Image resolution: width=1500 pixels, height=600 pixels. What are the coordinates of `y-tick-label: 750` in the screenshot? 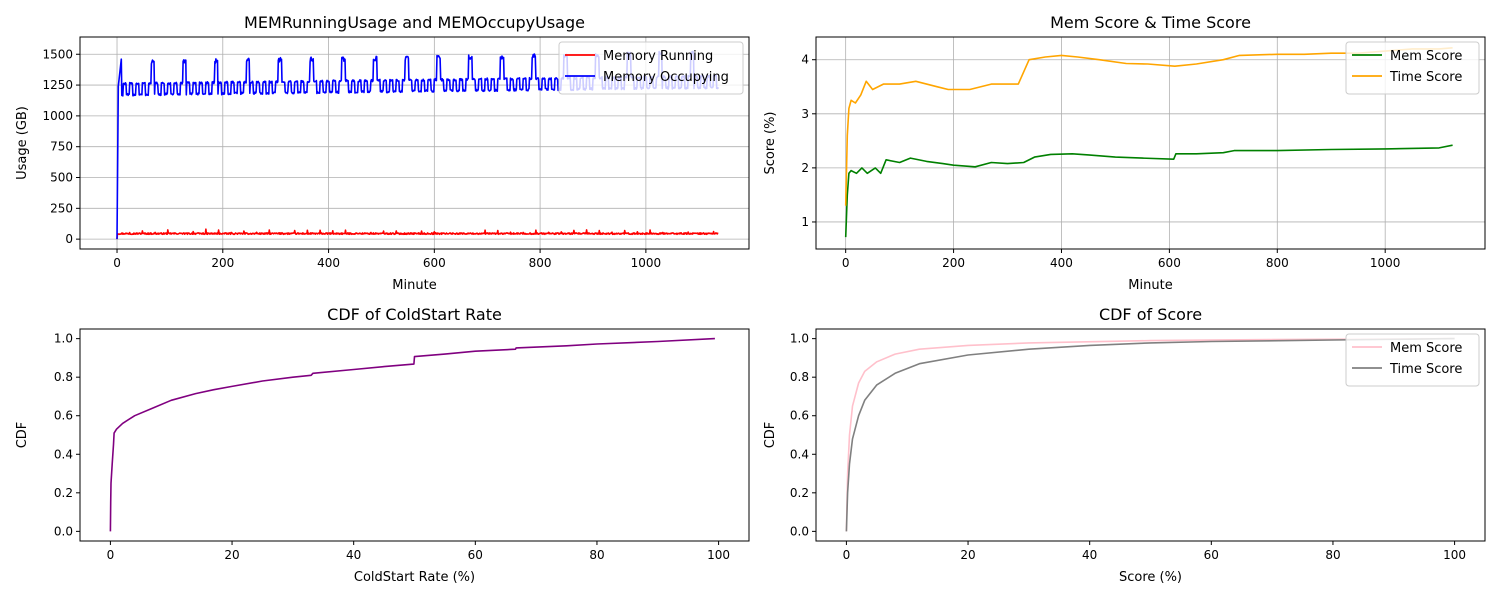 It's located at (61, 147).